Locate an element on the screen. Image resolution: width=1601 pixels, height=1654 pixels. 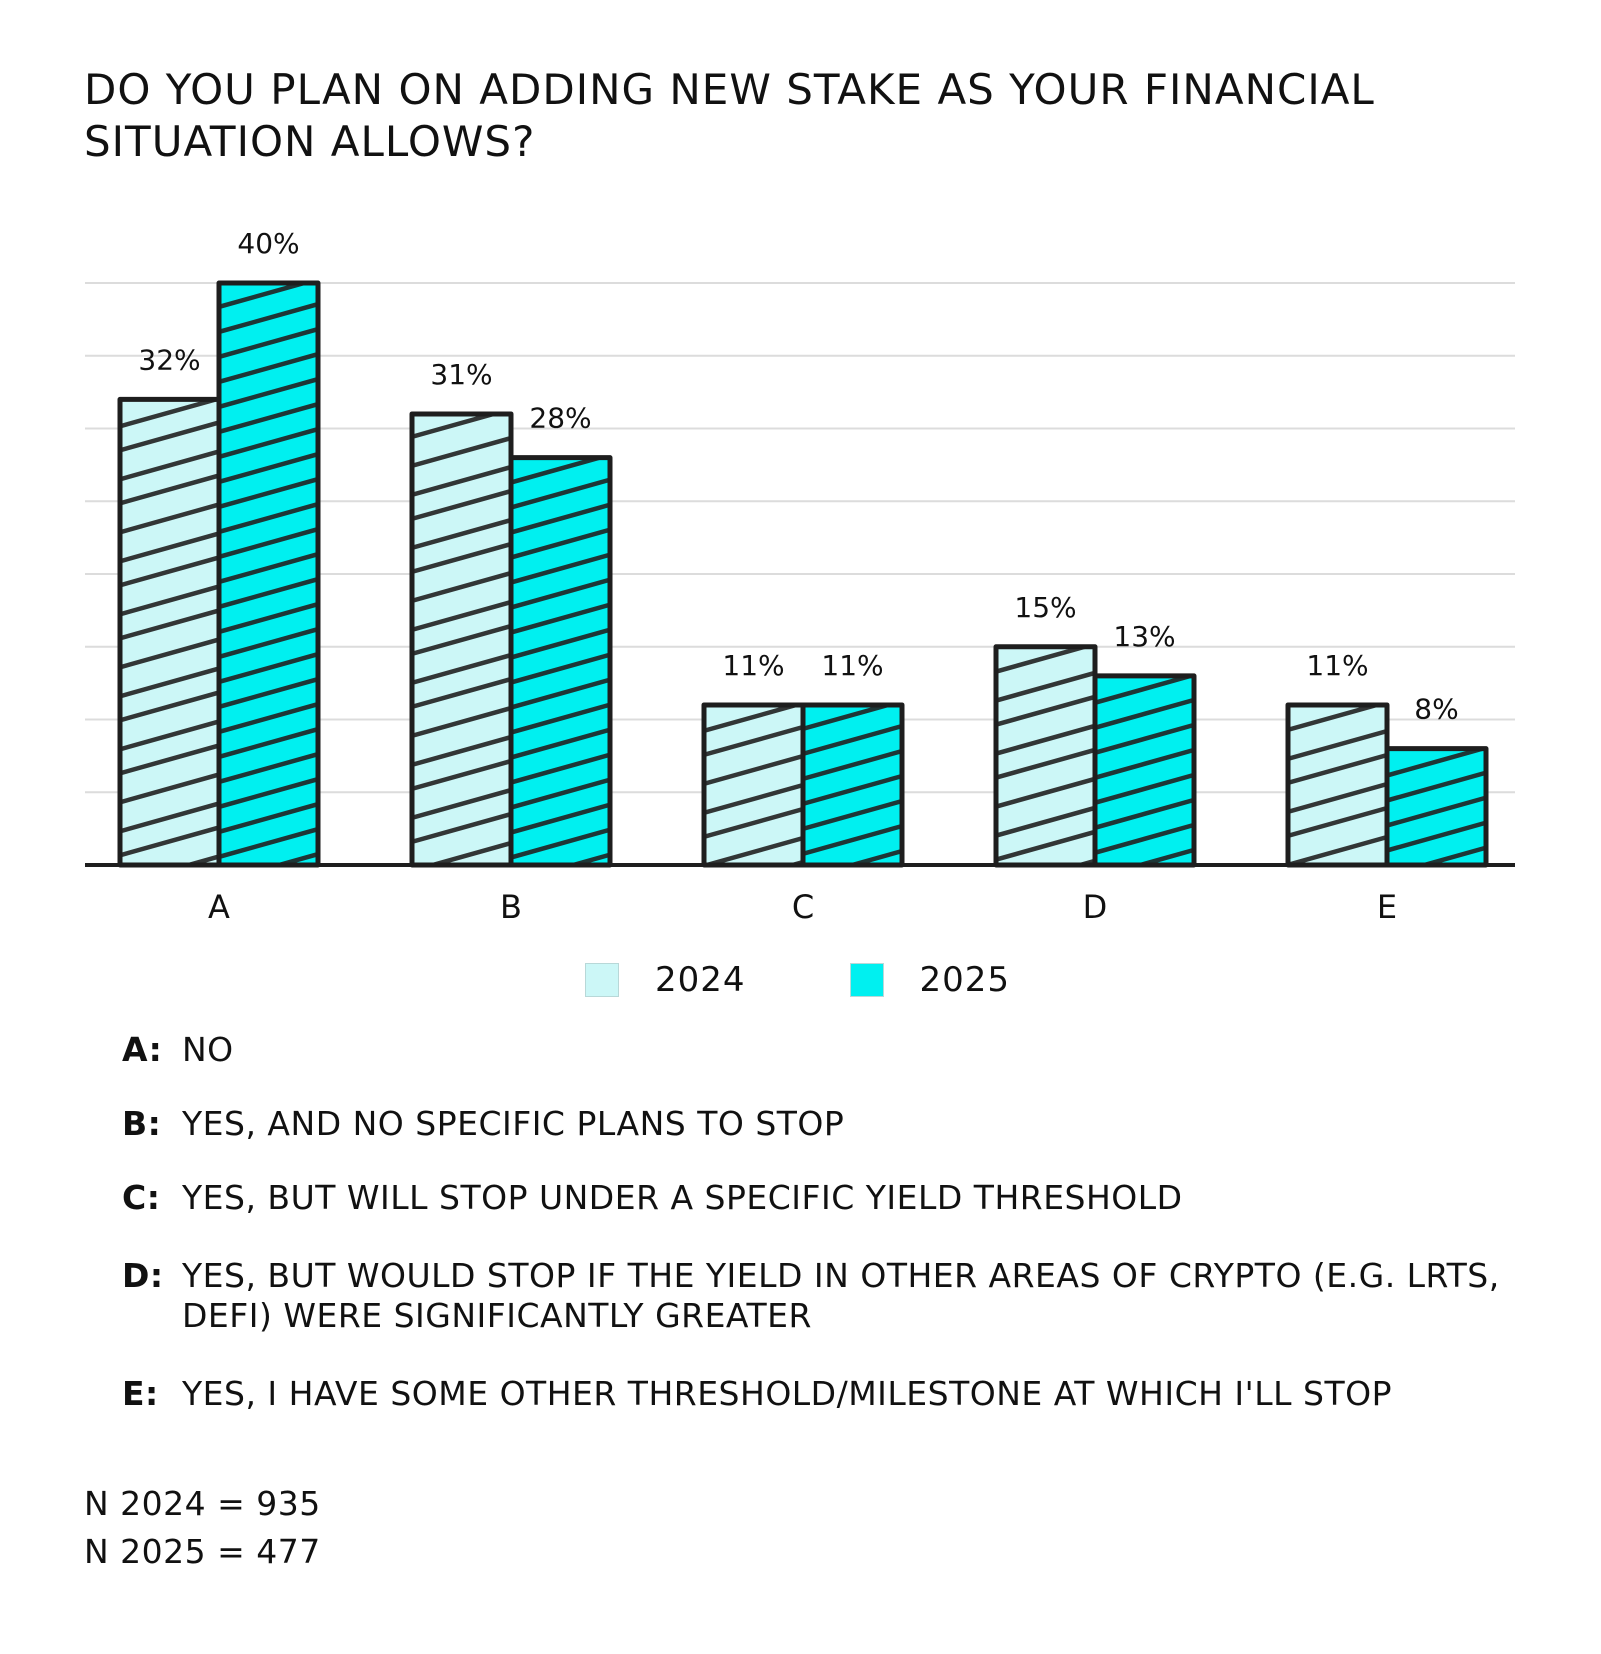
note-text: YES, AND NO SPECIFIC PLANS TO STOP is located at coordinates (513, 1123).